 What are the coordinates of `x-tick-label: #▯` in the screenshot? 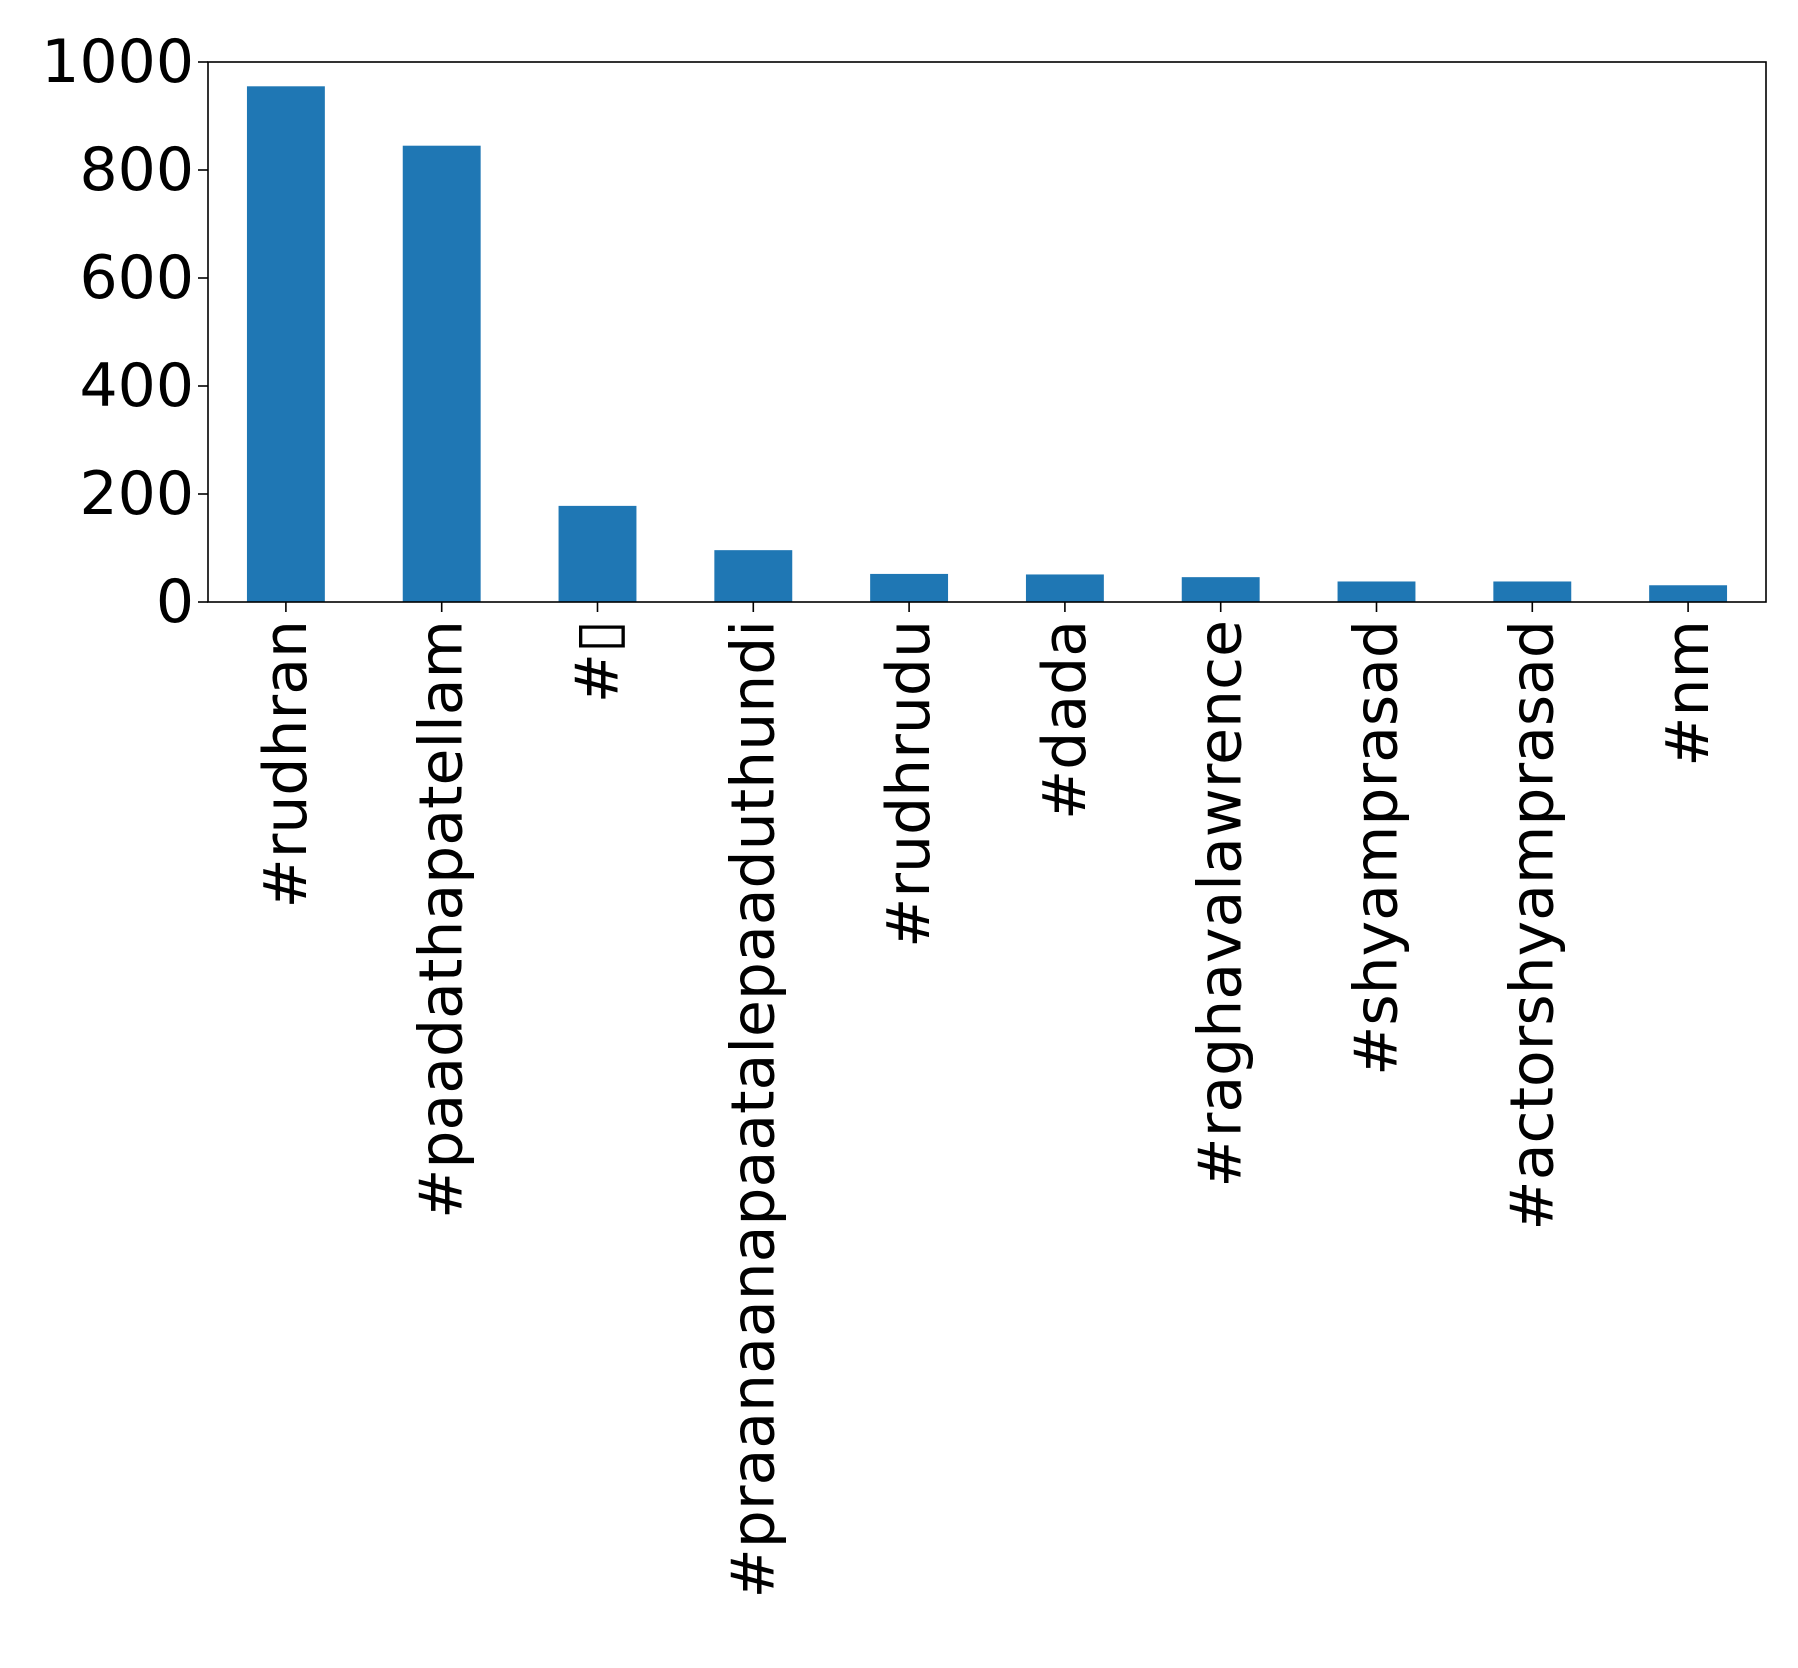 It's located at (598, 661).